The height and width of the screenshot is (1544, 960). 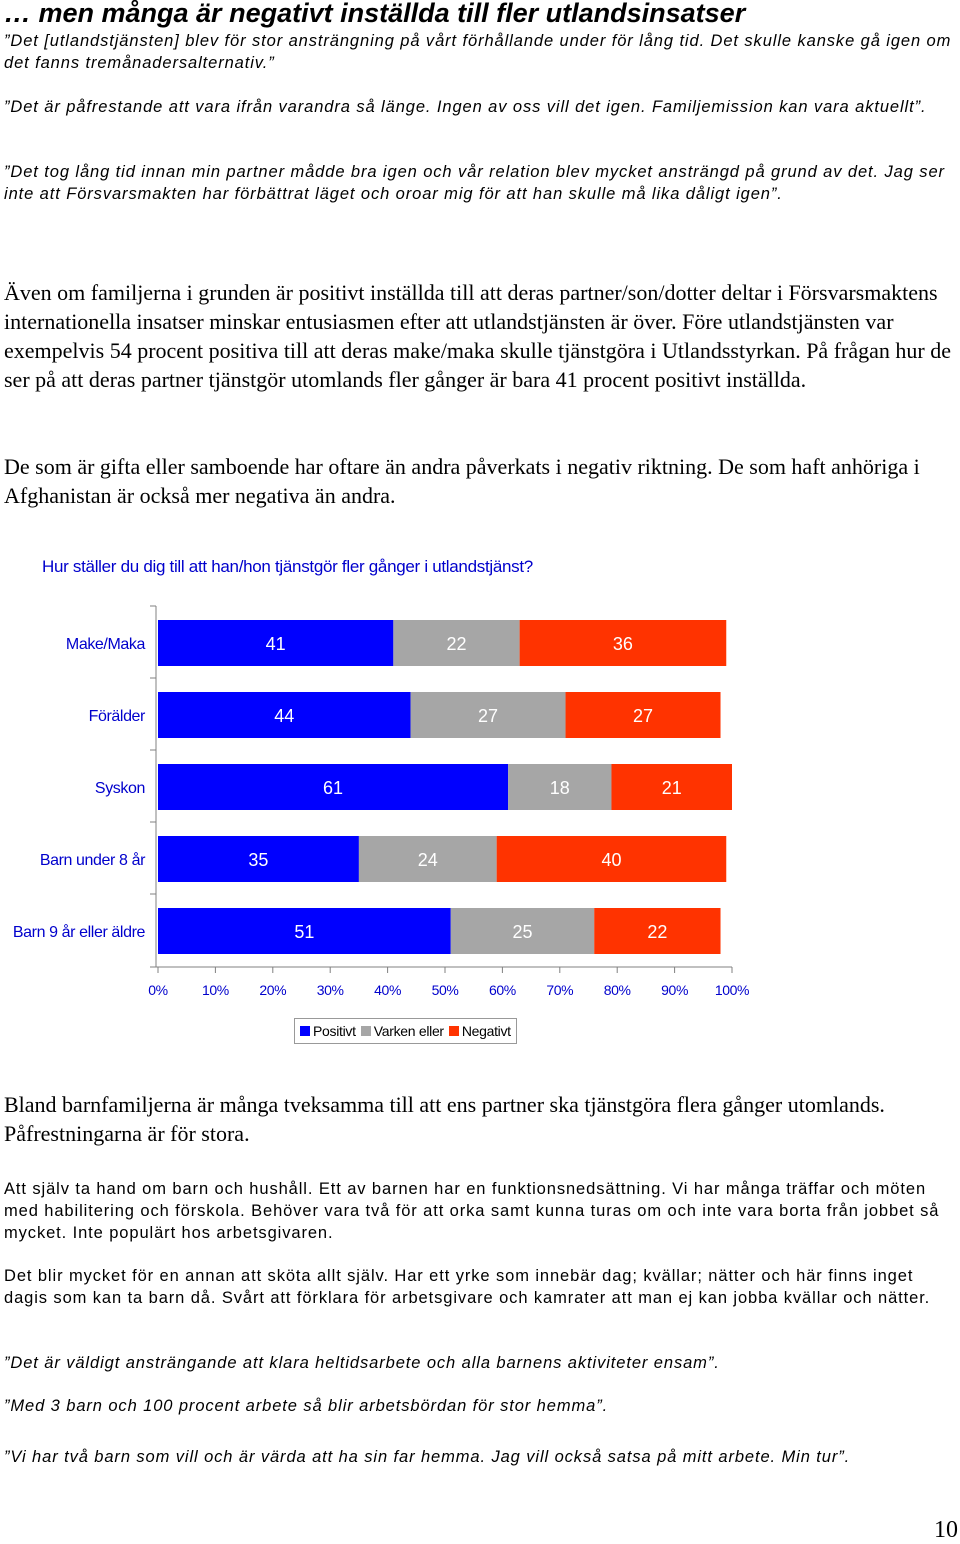 I want to click on bar-label-4-0: 51, so click(x=304, y=932).